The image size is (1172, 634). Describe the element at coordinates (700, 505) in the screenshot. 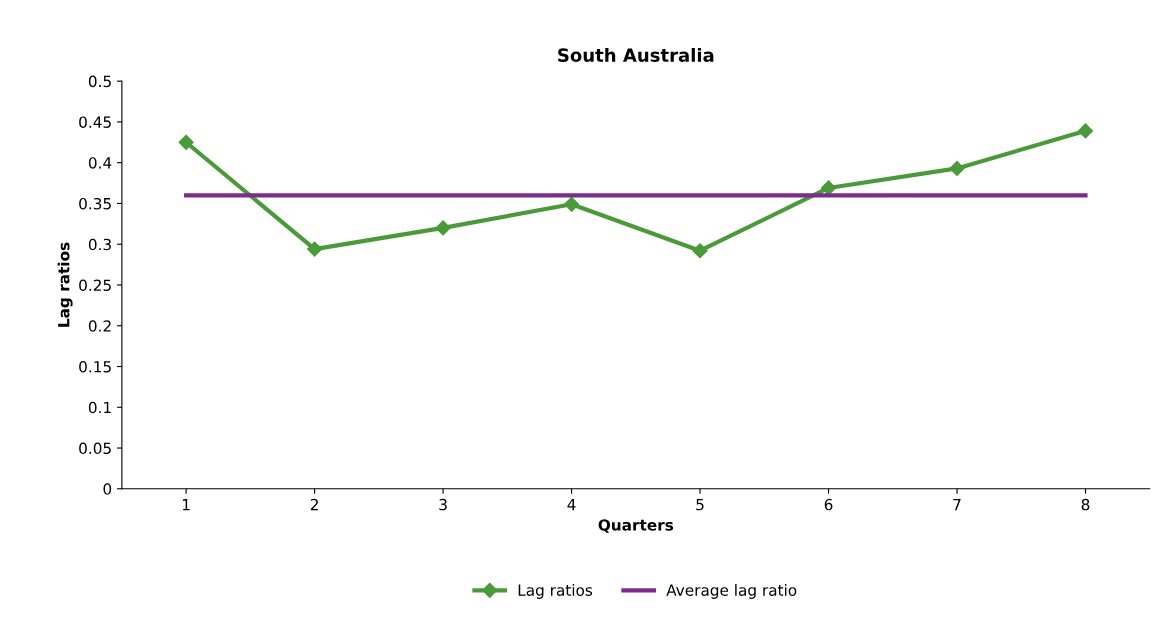

I see `x-tick-label: 5` at that location.